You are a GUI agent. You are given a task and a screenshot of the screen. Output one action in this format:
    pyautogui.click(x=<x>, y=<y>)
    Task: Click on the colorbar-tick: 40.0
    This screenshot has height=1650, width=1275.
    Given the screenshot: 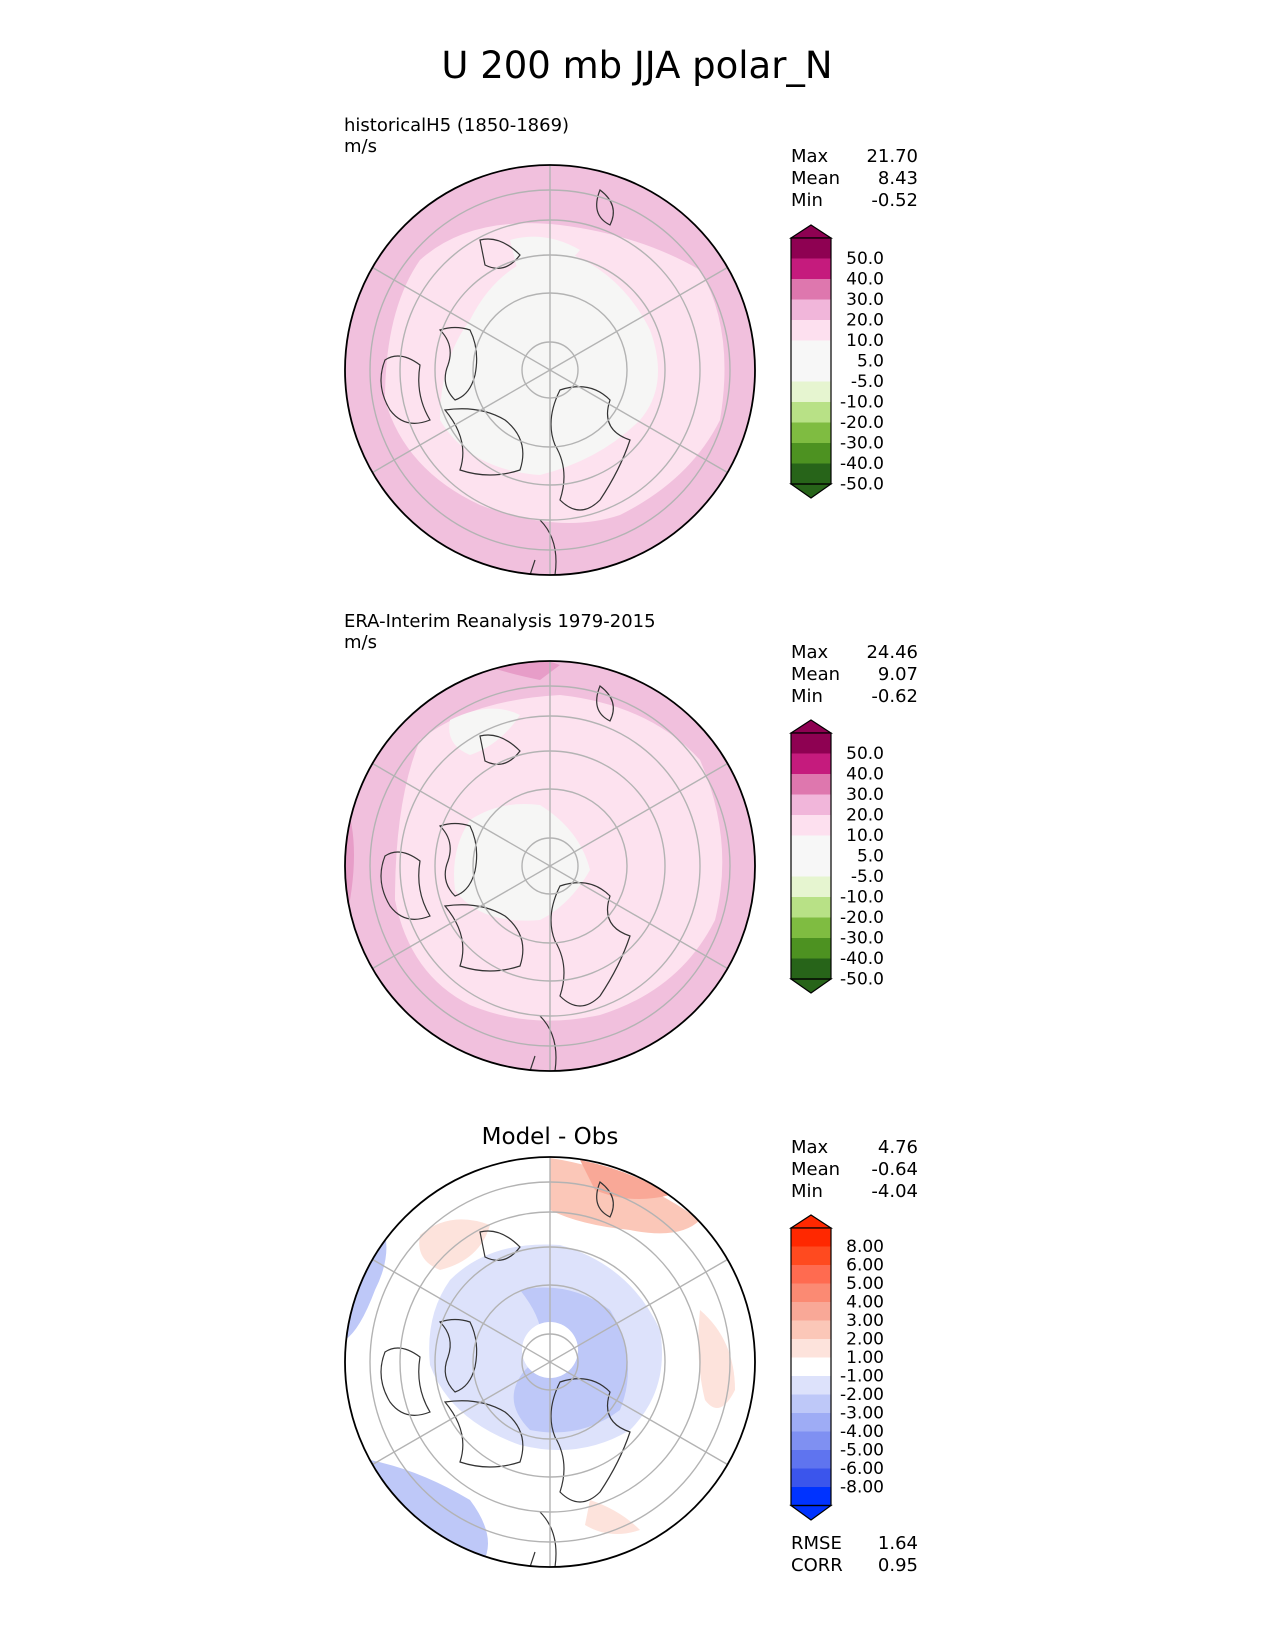 What is the action you would take?
    pyautogui.click(x=865, y=775)
    